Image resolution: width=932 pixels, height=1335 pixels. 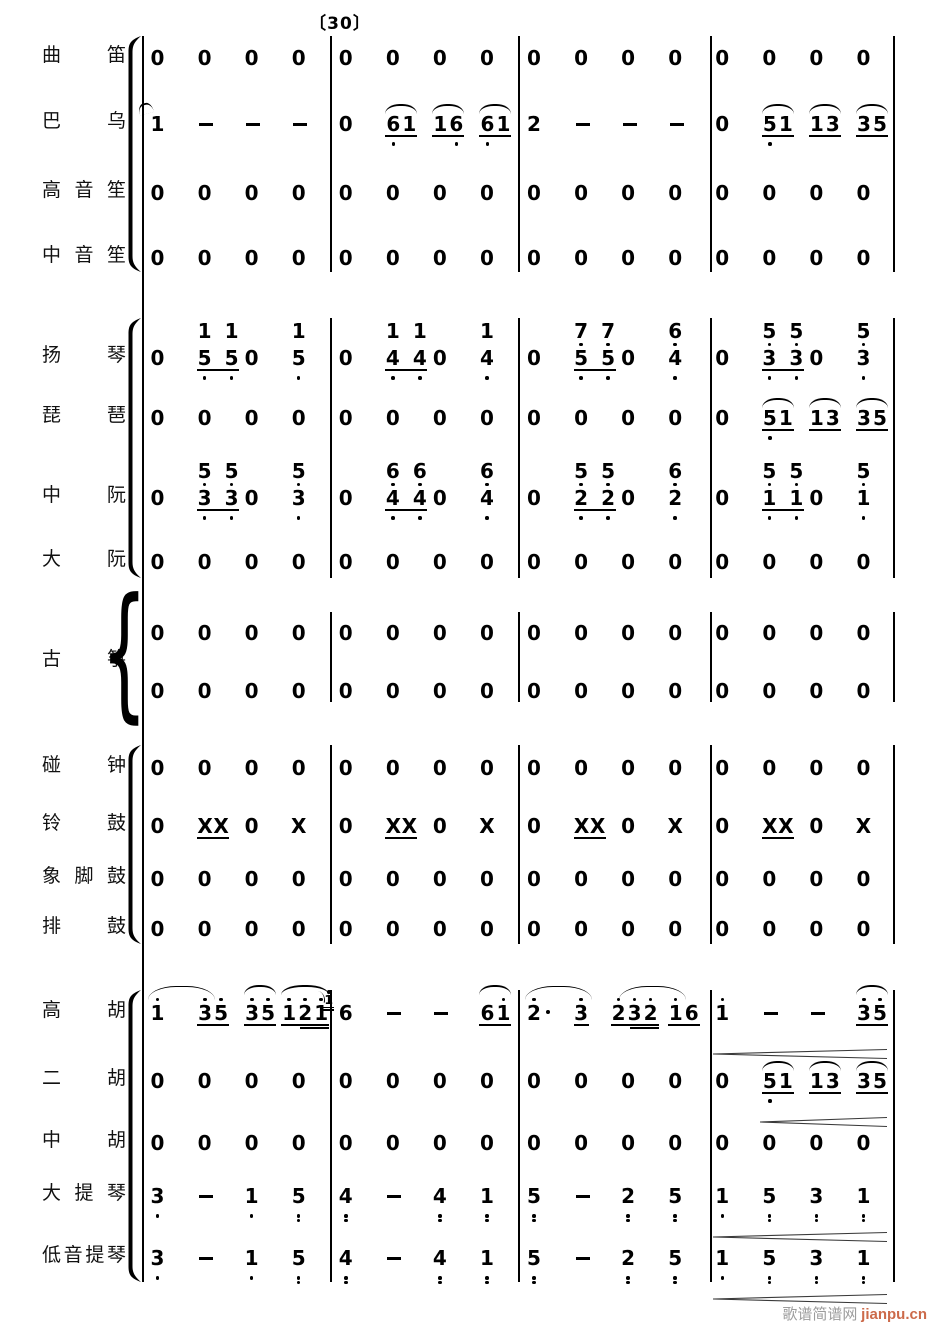 I want to click on chord-top-number: 1, so click(x=298, y=331).